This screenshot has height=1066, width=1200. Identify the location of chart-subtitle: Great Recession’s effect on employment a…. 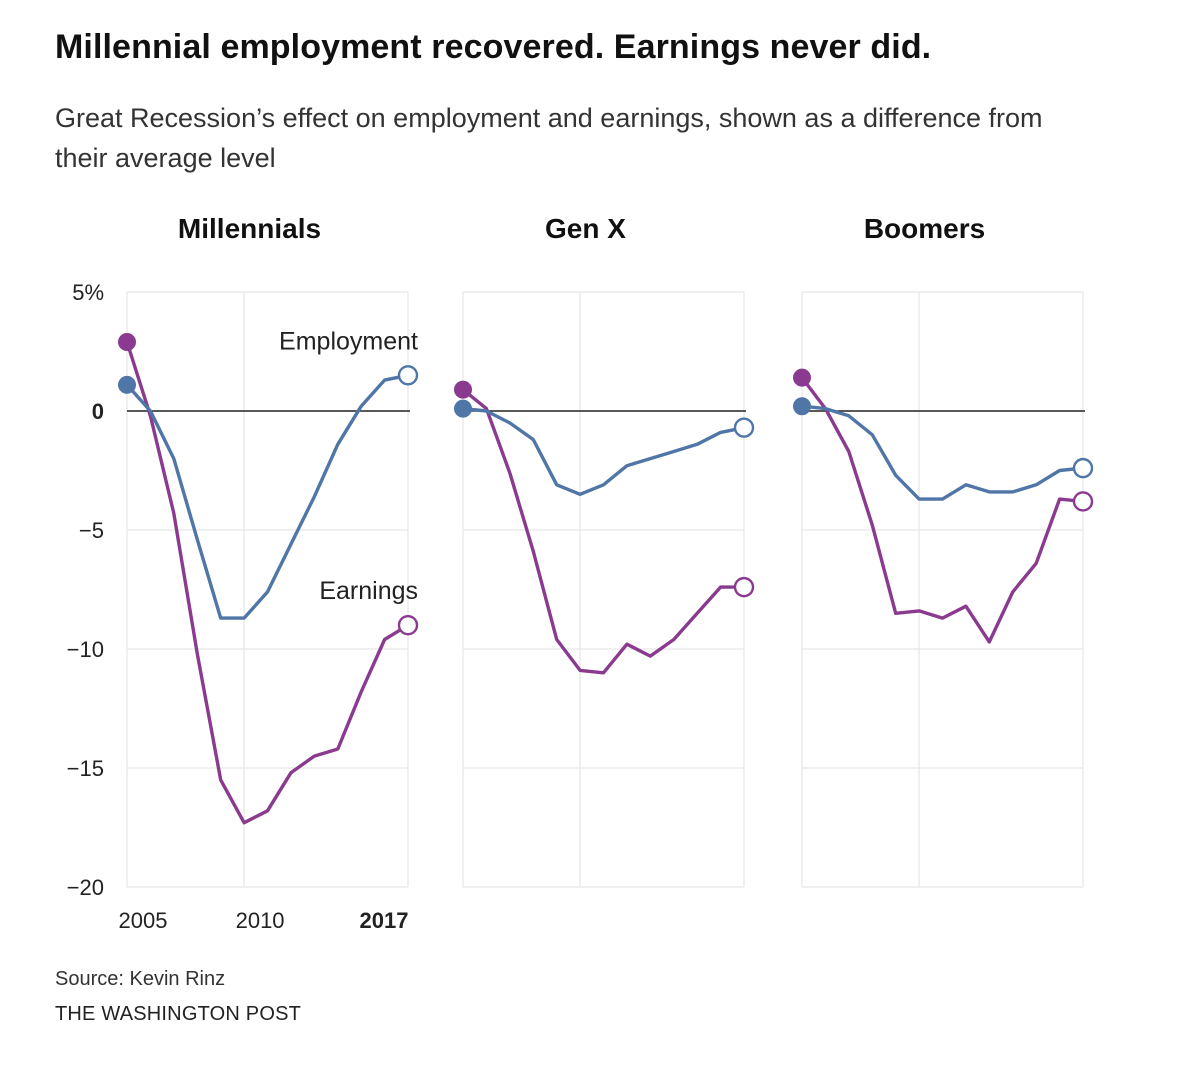
(549, 138).